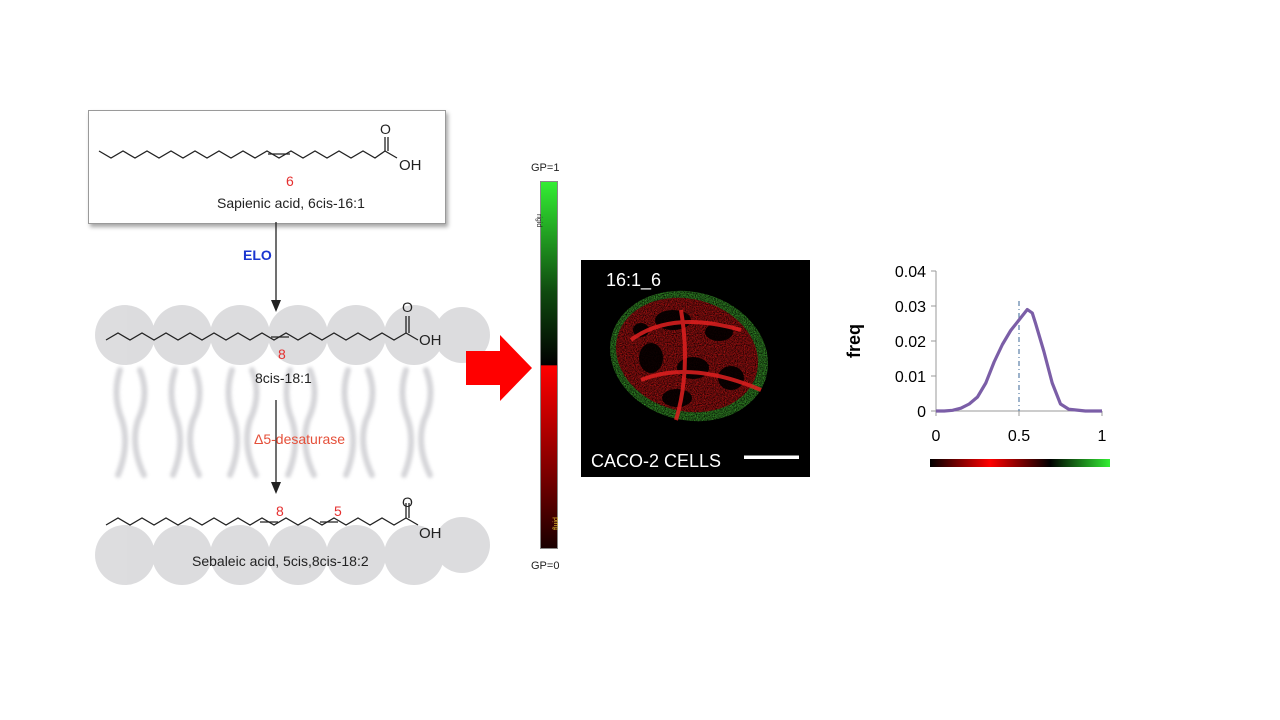 This screenshot has height=720, width=1280. I want to click on microscopy-image: 16:1_6 CACO-2 CELLS, so click(695, 368).